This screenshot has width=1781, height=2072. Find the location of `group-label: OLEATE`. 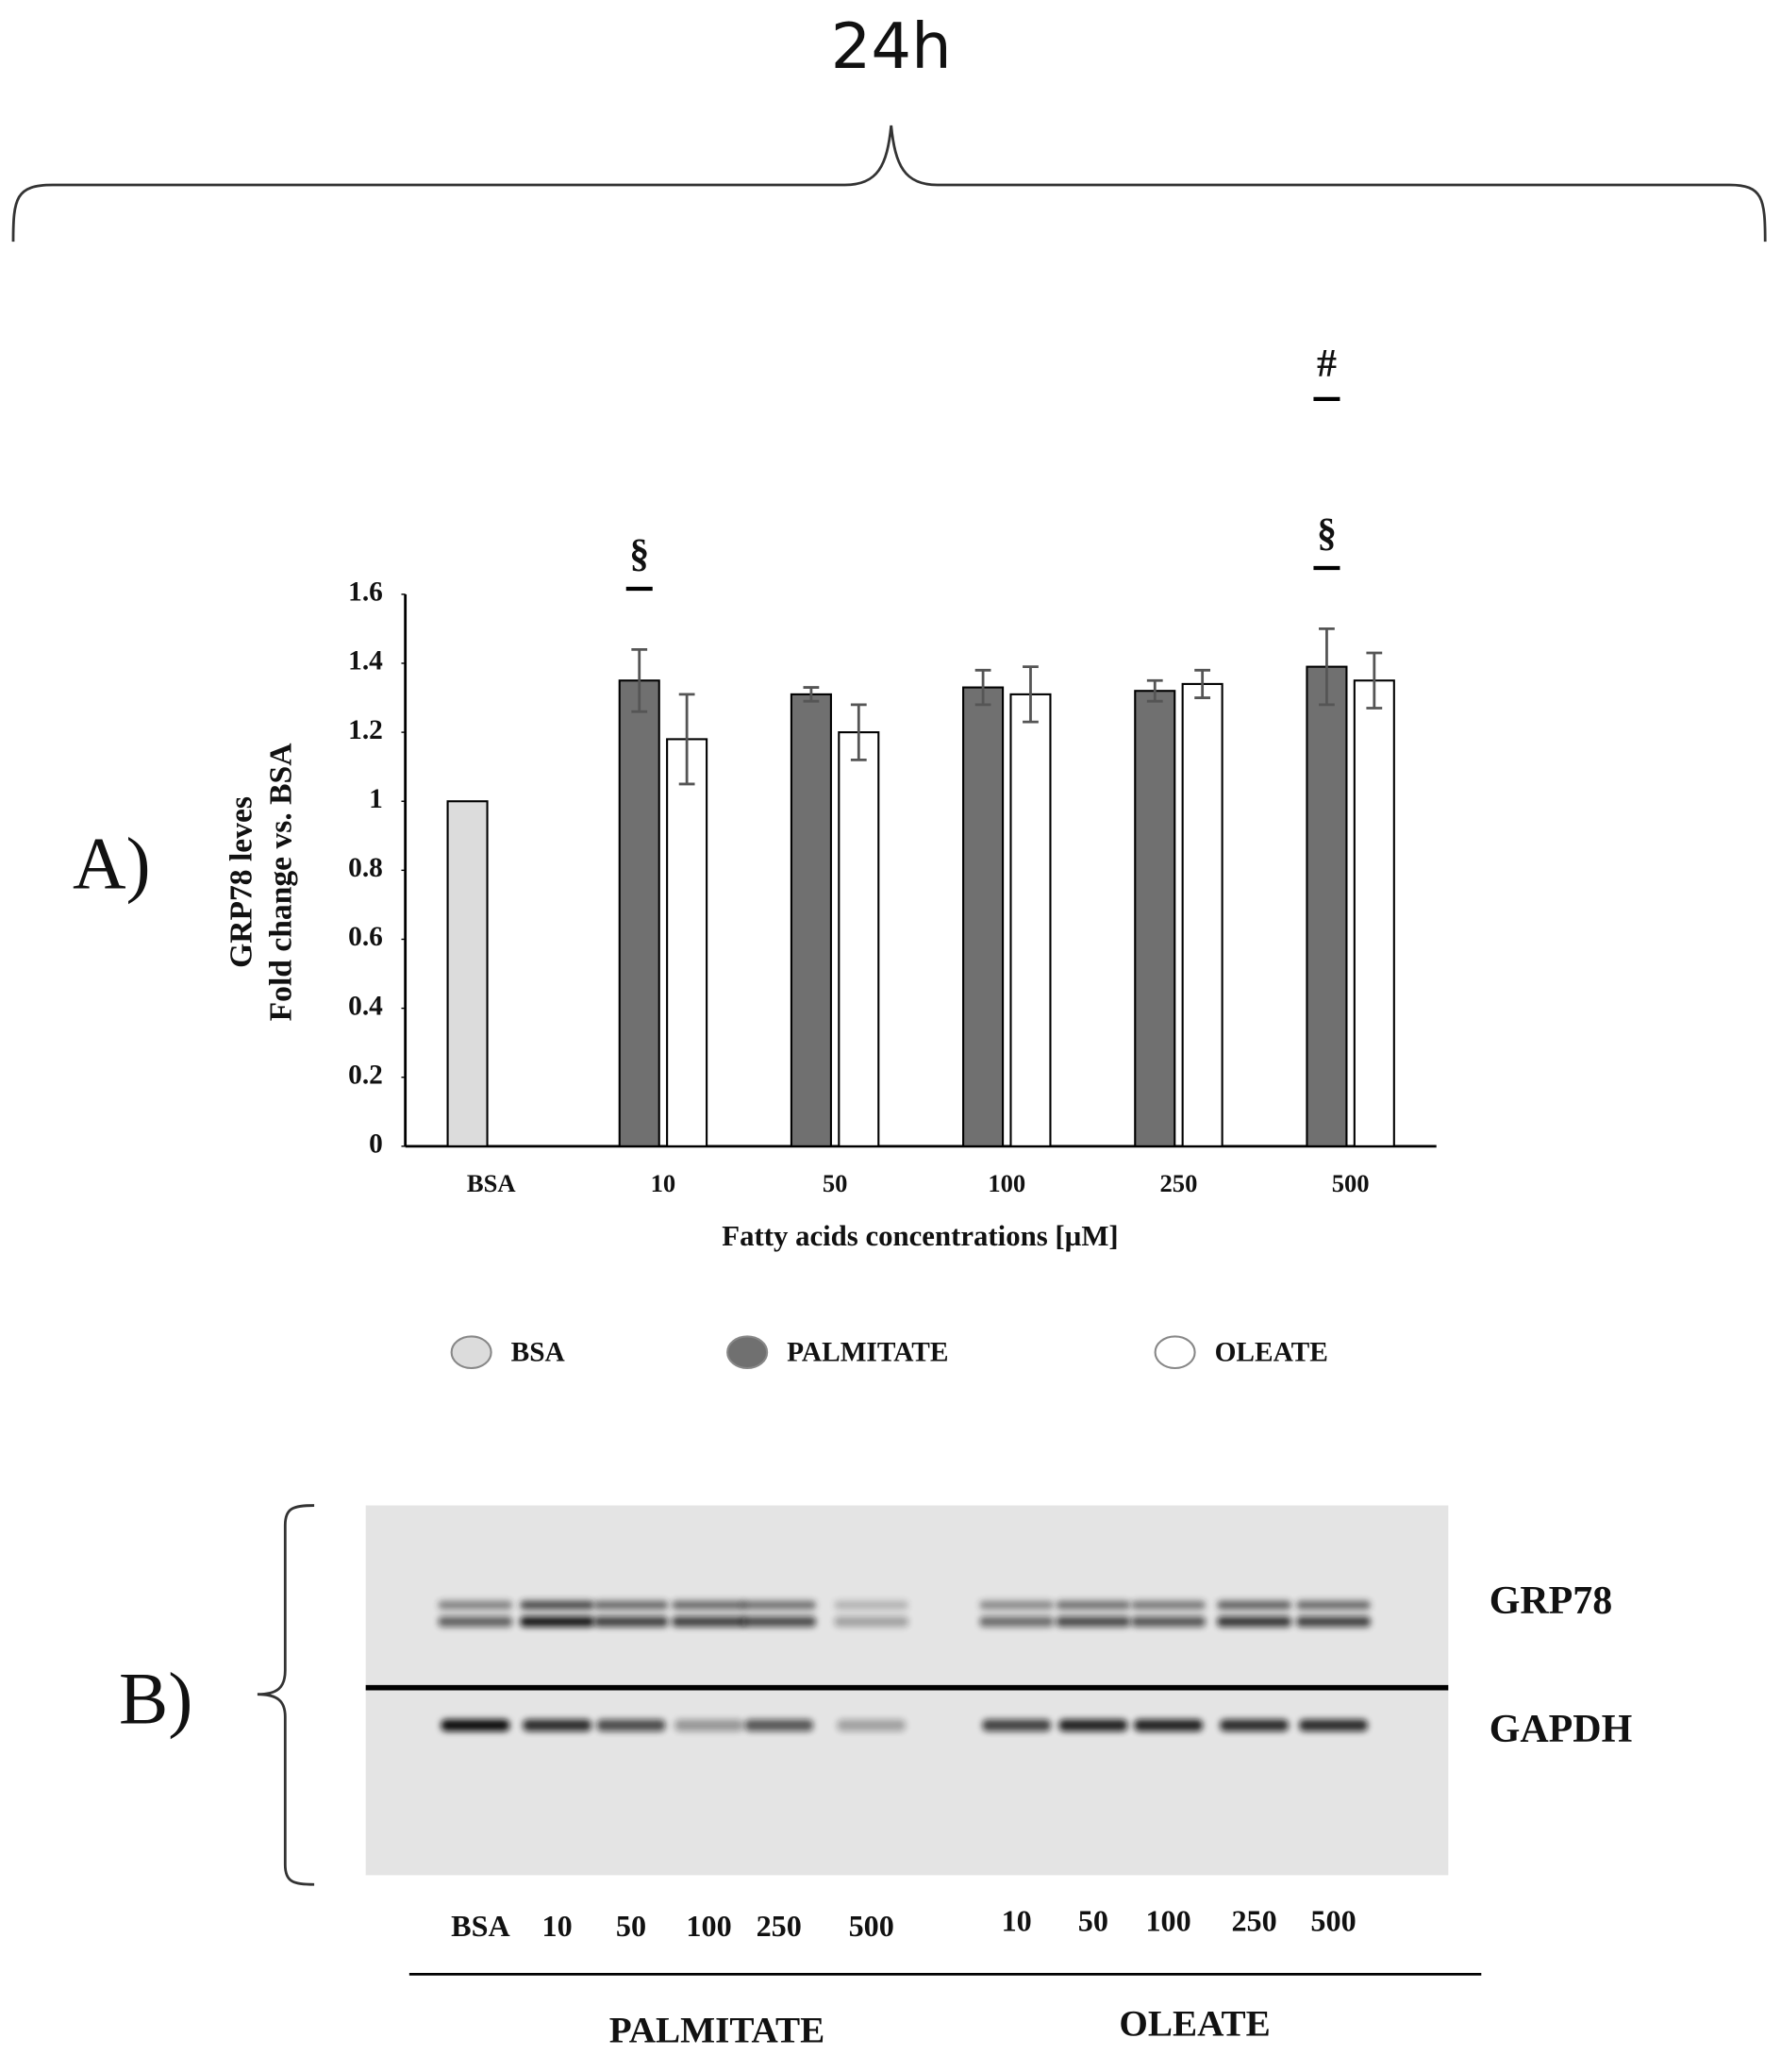

group-label: OLEATE is located at coordinates (1194, 2023).